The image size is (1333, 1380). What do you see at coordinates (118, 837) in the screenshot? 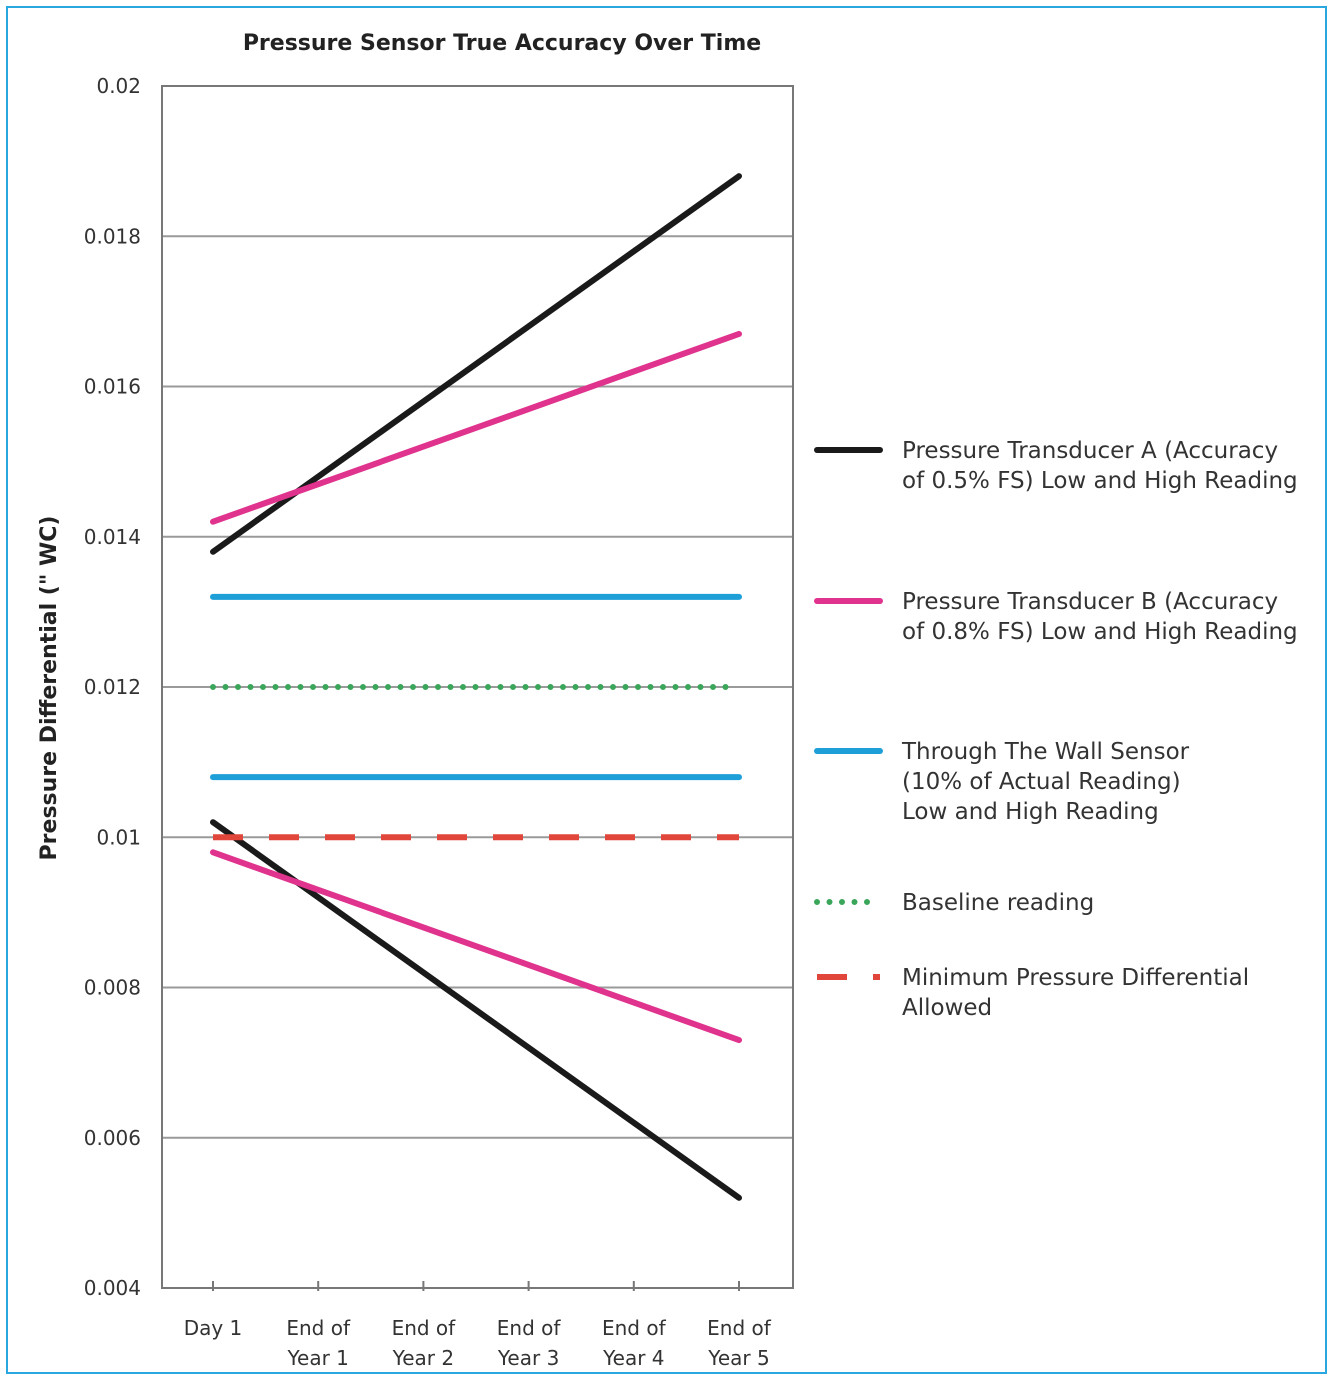
I see `y-tick-label: 0.01` at bounding box center [118, 837].